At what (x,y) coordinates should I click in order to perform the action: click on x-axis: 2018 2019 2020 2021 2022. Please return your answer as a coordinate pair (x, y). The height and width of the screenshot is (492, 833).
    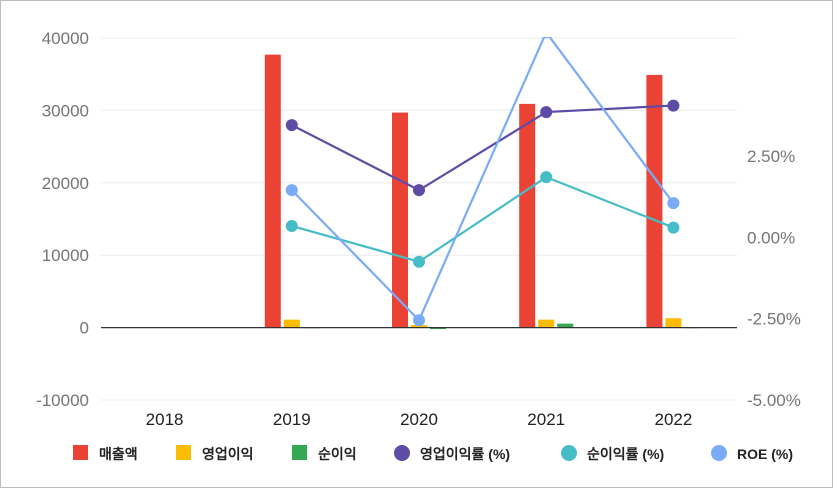
    Looking at the image, I should click on (419, 419).